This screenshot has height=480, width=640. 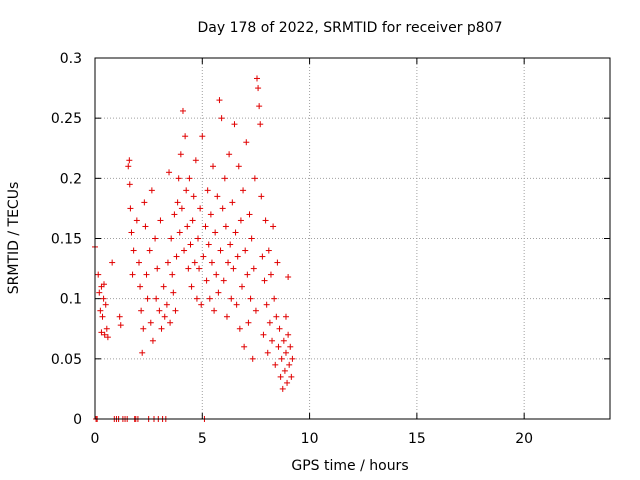 What do you see at coordinates (66, 360) in the screenshot?
I see `y-tick-label: 0.05` at bounding box center [66, 360].